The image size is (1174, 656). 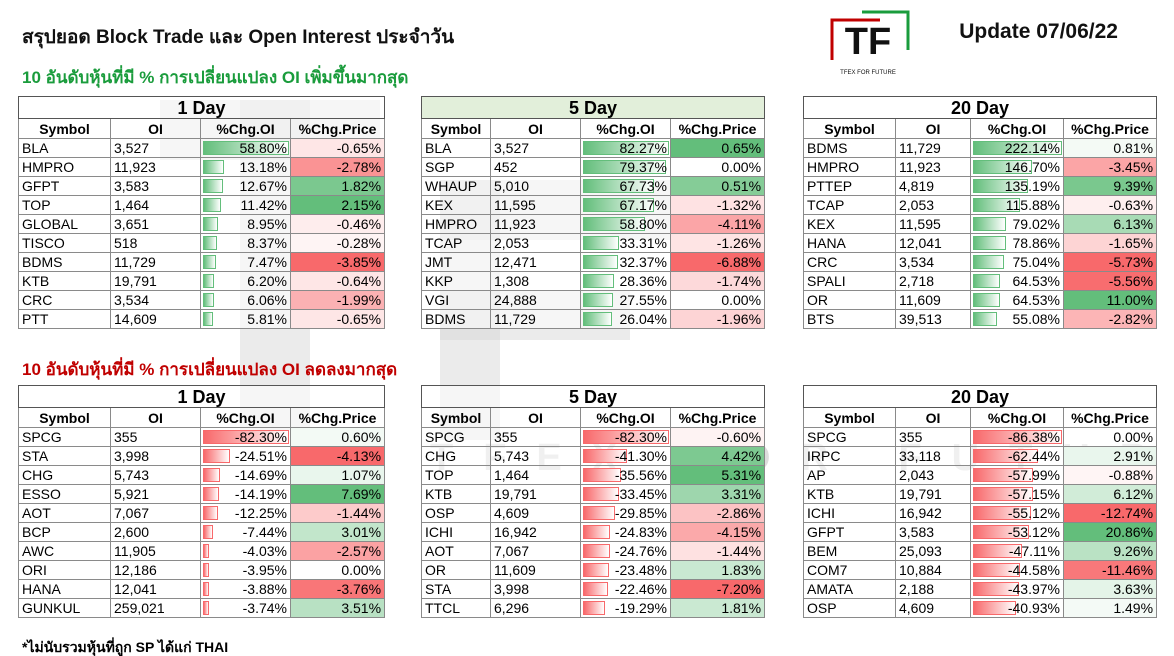 What do you see at coordinates (535, 224) in the screenshot?
I see `cell: 11,923` at bounding box center [535, 224].